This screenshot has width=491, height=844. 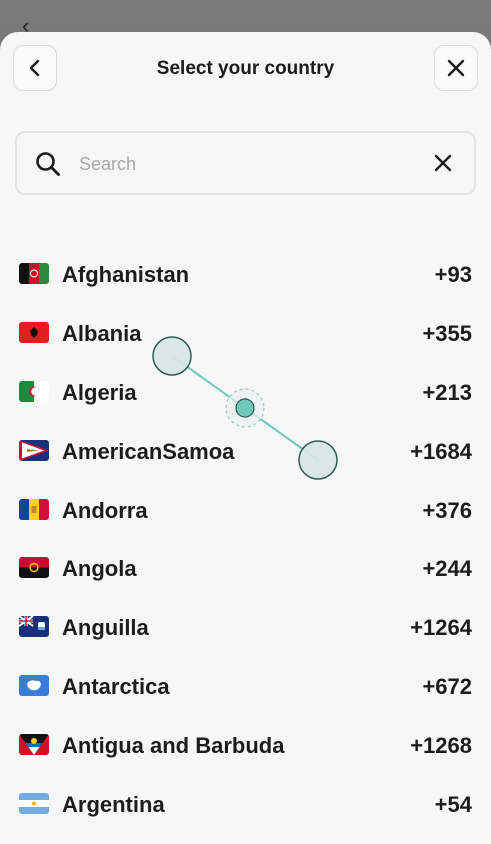 What do you see at coordinates (34, 568) in the screenshot?
I see `angola-flag-icon` at bounding box center [34, 568].